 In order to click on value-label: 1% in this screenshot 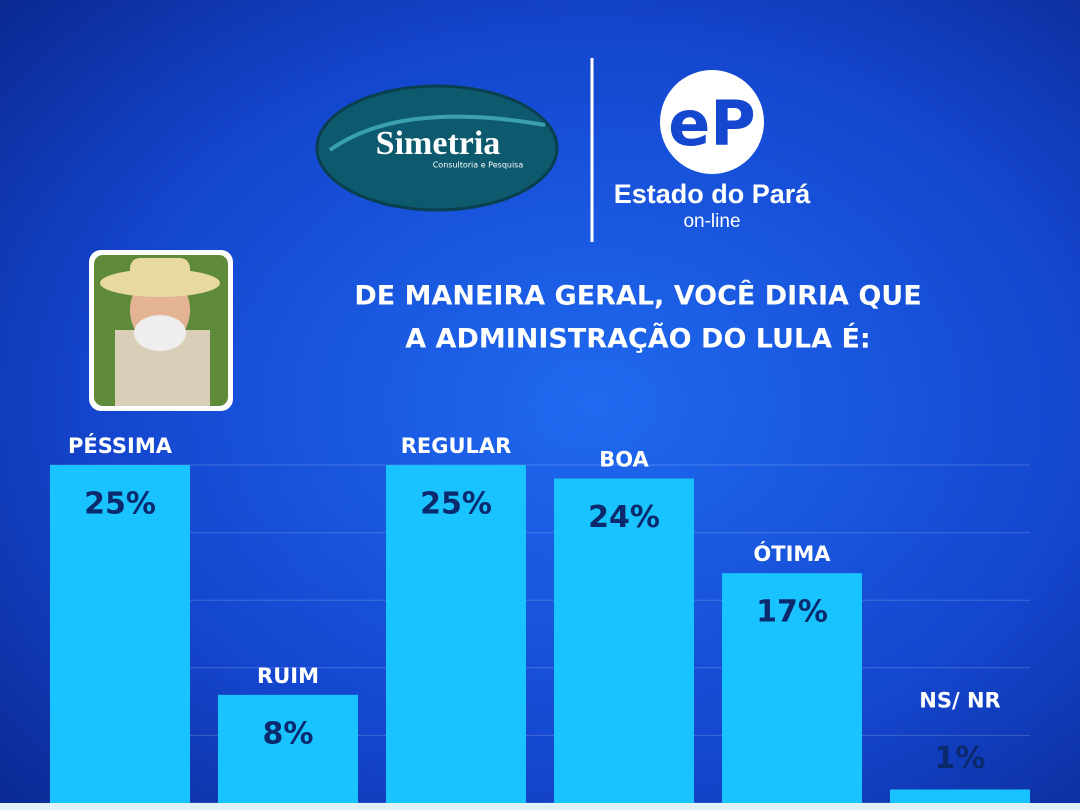, I will do `click(960, 758)`.